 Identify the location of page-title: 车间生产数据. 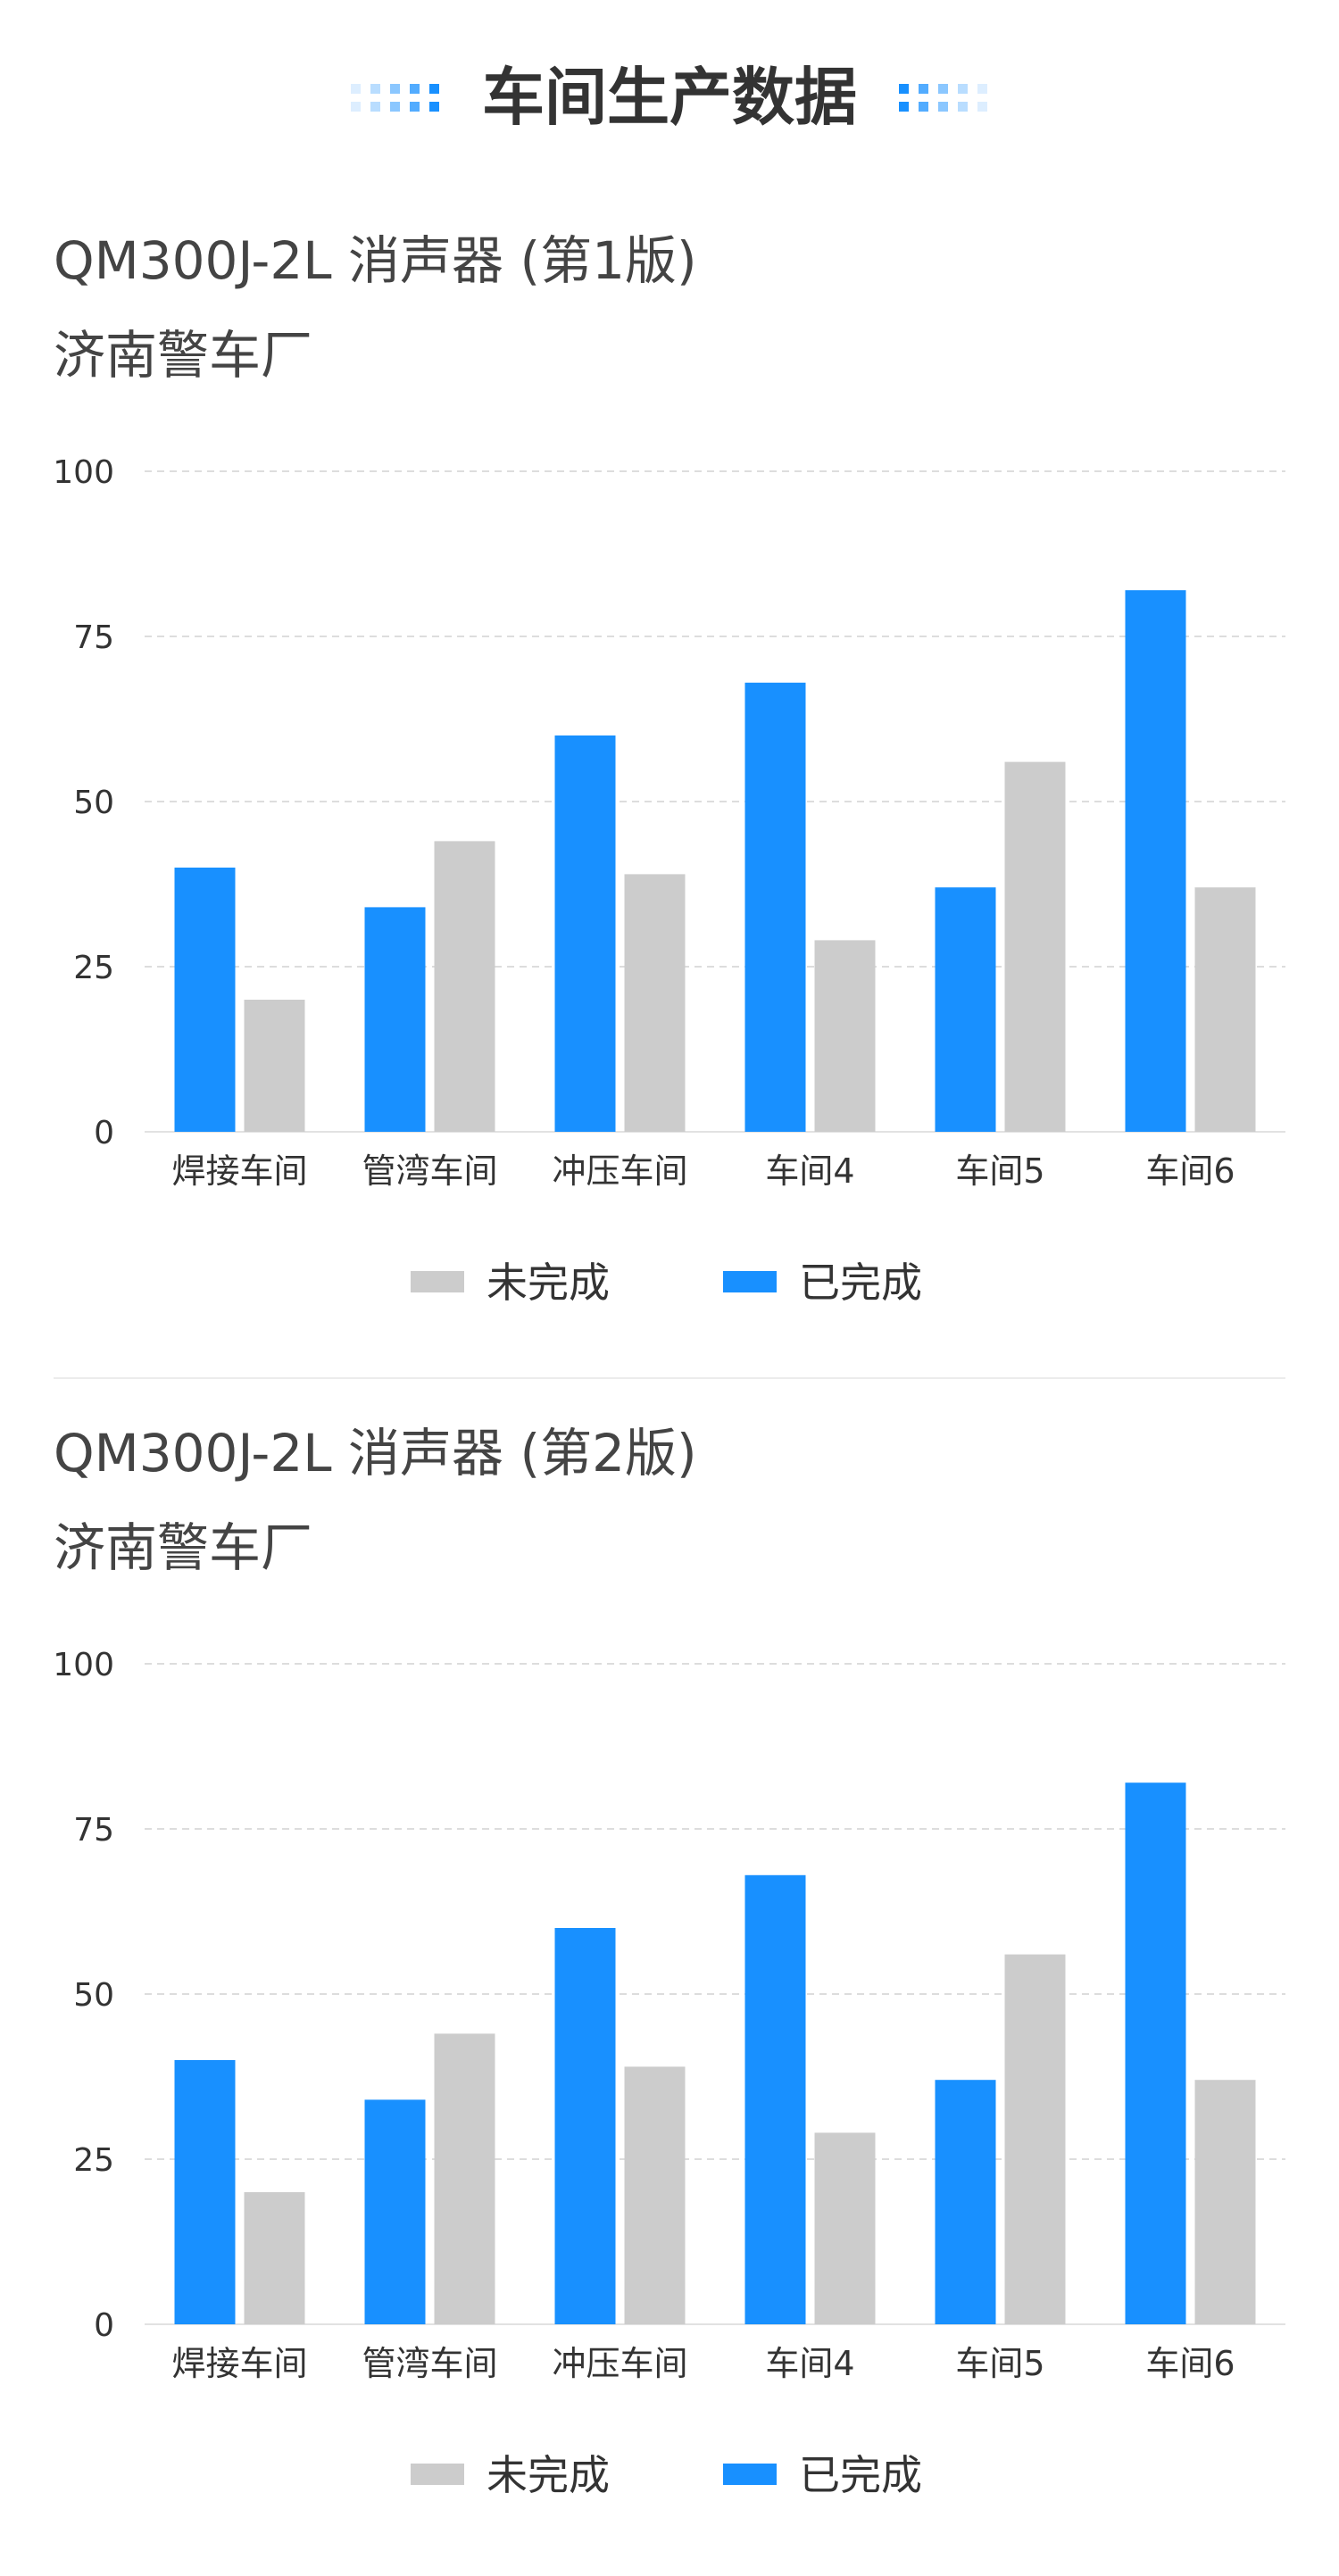
(669, 98).